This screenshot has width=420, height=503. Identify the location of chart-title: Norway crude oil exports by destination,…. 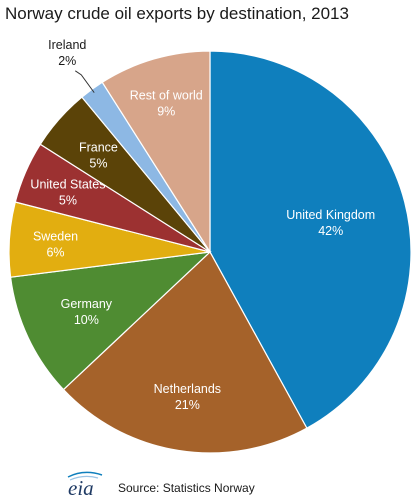
(177, 13).